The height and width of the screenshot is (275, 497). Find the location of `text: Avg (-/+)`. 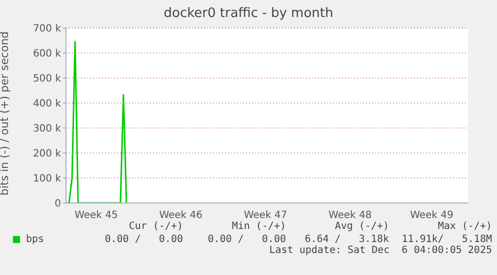

text: Avg (-/+) is located at coordinates (361, 227).